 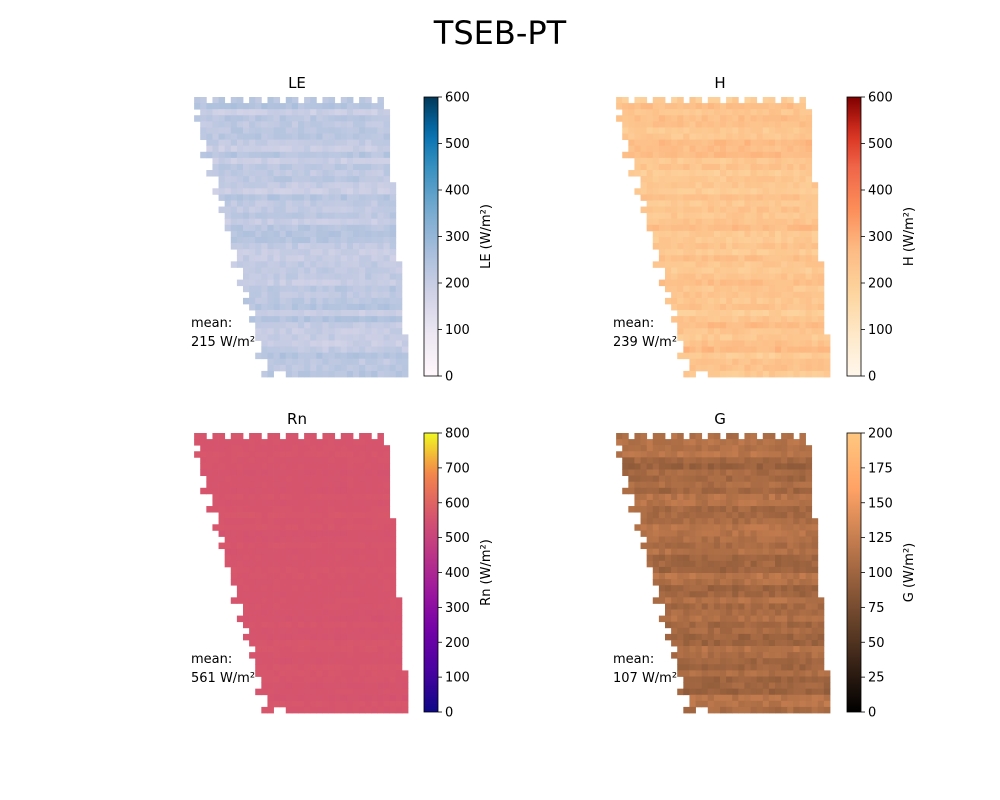 What do you see at coordinates (486, 236) in the screenshot?
I see `colorbar-label: LE (W/m²)` at bounding box center [486, 236].